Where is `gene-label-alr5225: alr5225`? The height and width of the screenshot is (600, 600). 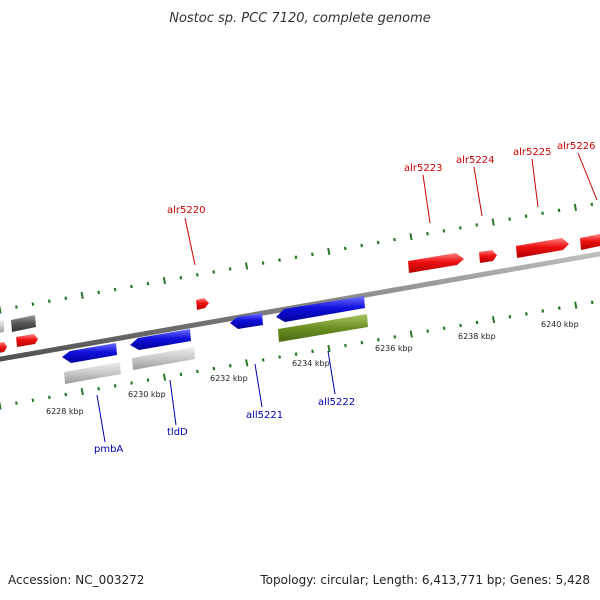
gene-label-alr5225: alr5225 is located at coordinates (532, 152).